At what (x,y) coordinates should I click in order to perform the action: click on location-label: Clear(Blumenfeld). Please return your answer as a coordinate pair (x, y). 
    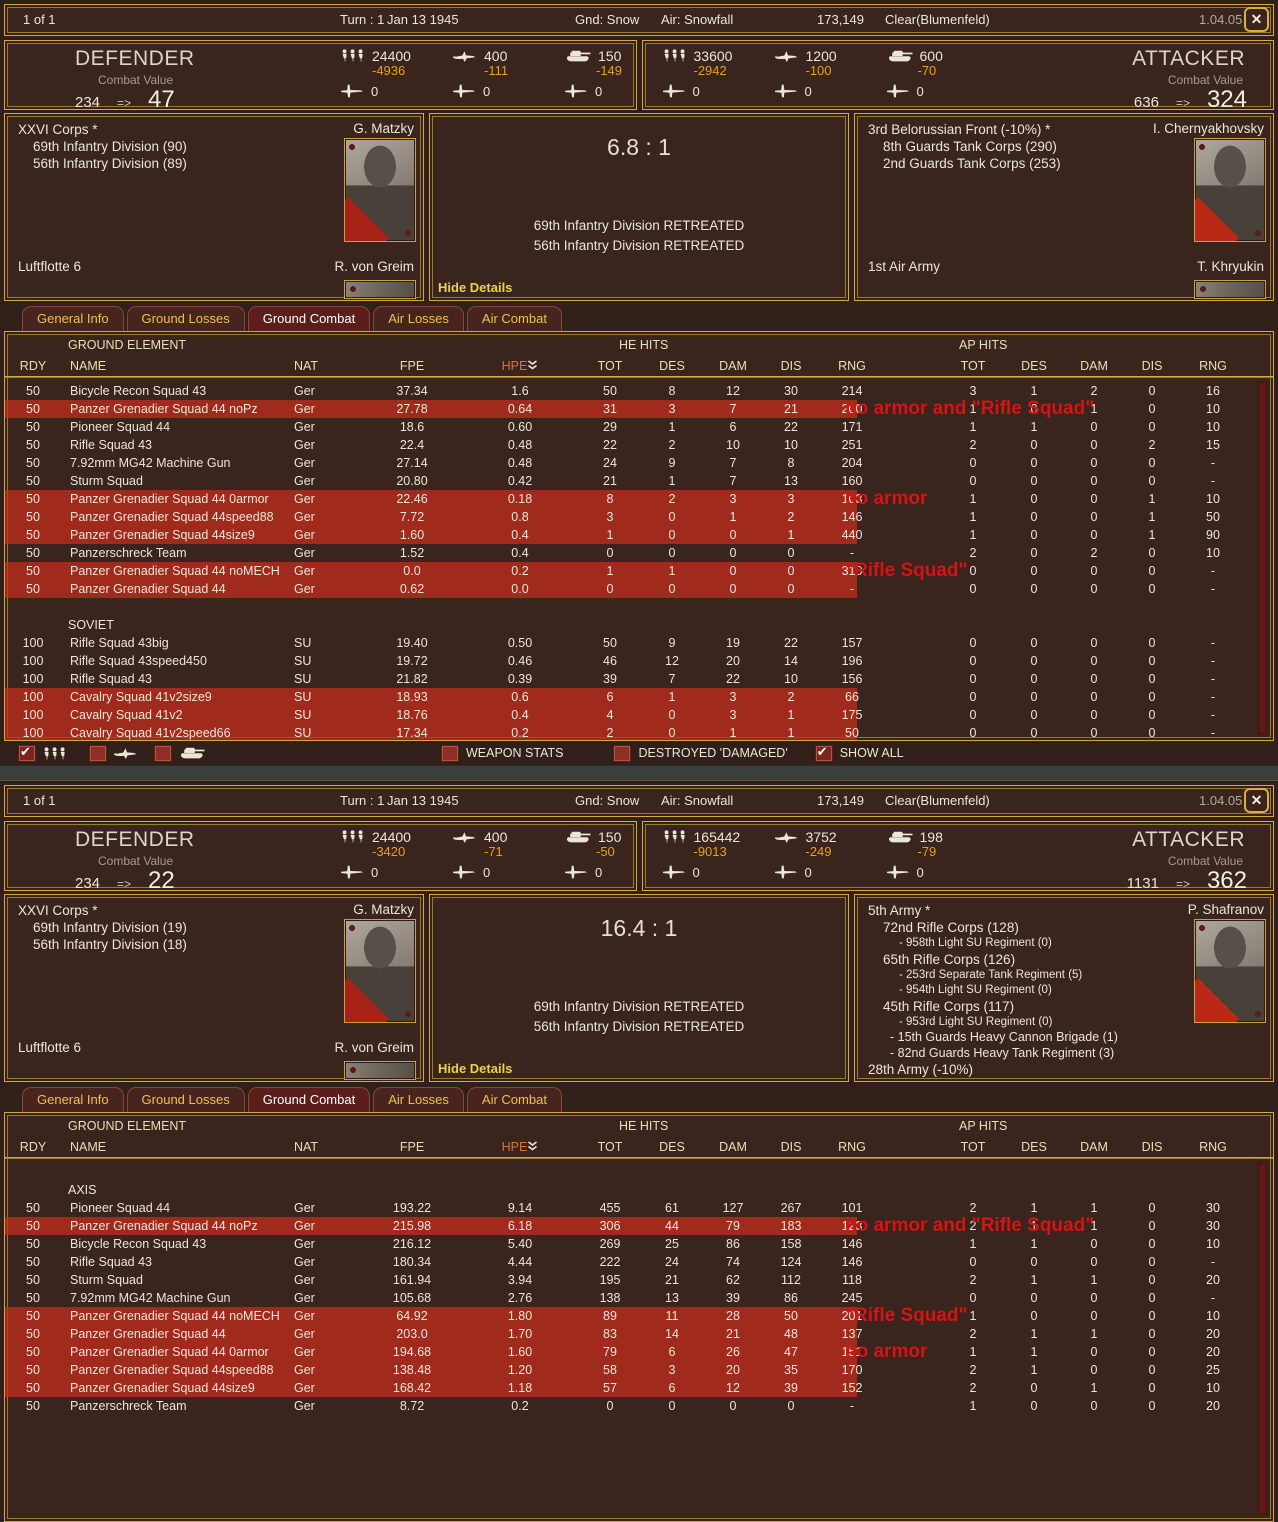
    Looking at the image, I should click on (937, 19).